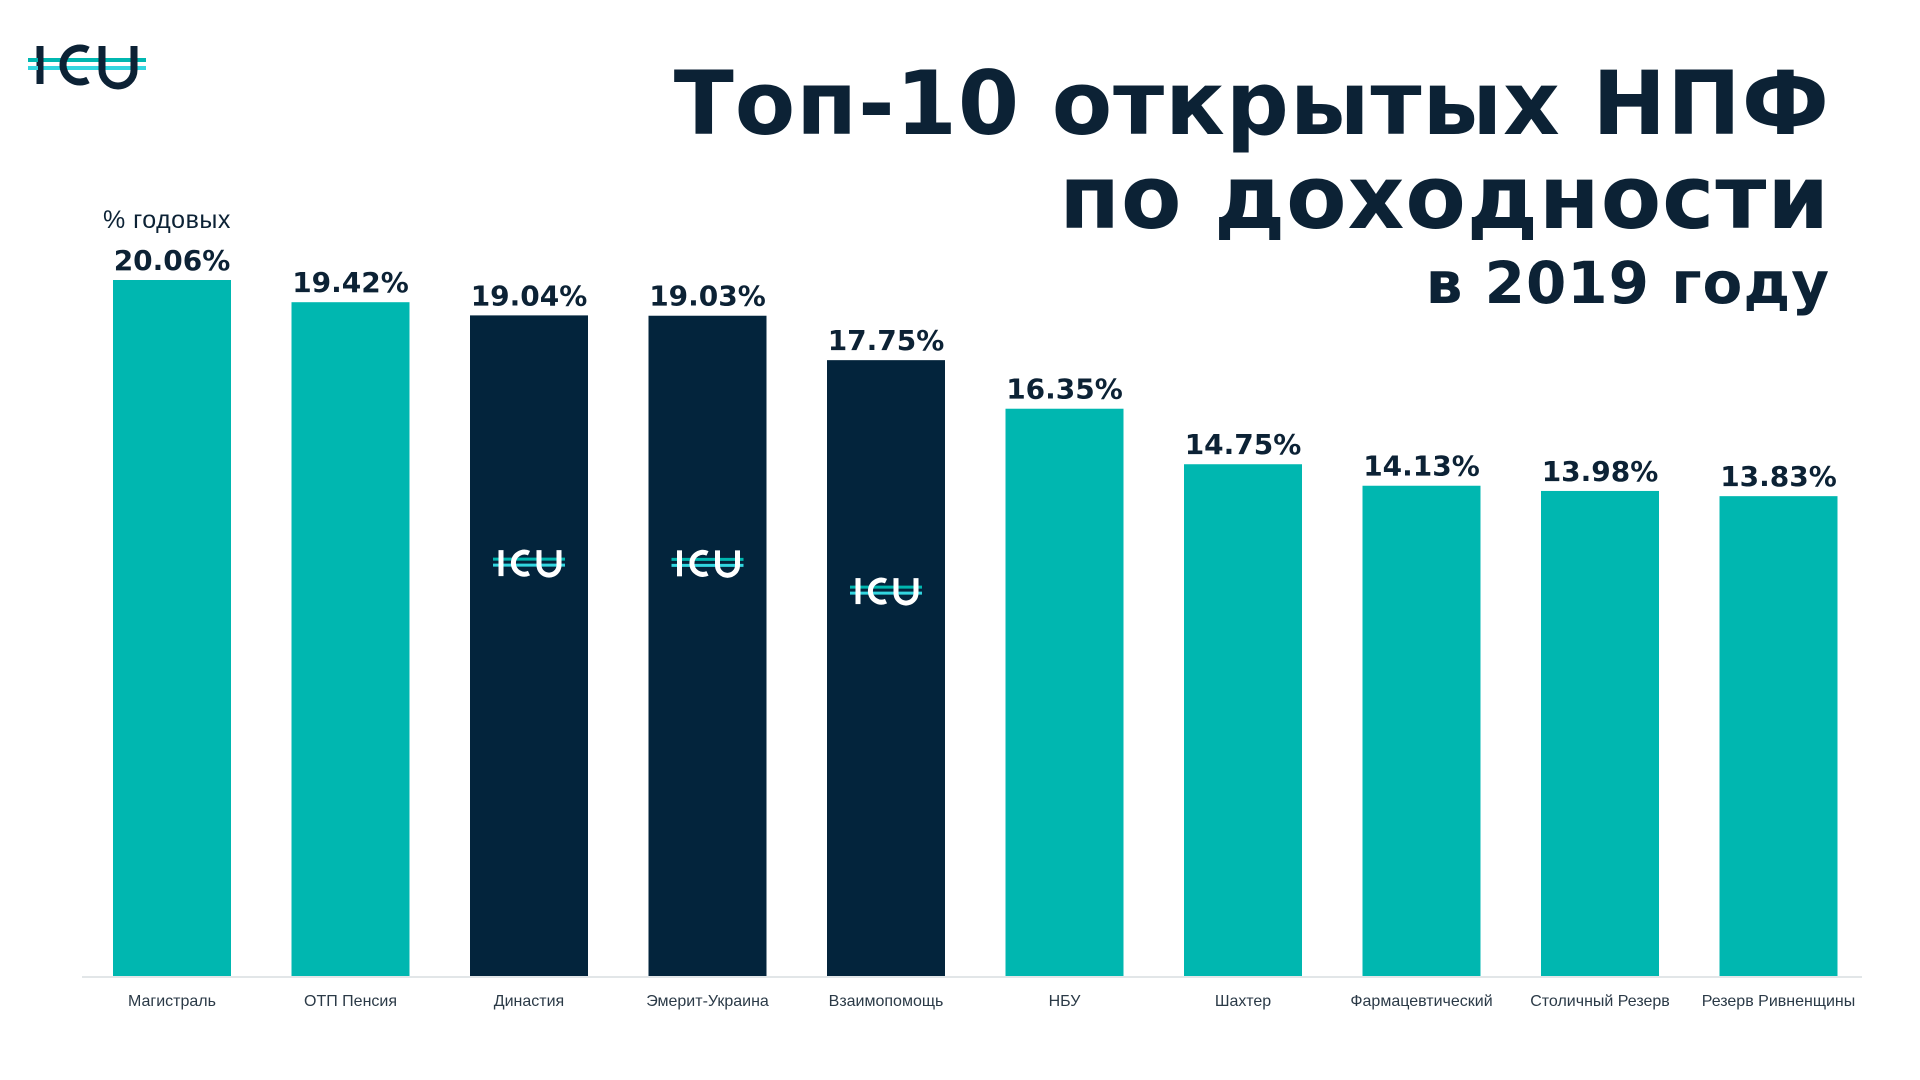  What do you see at coordinates (1064, 389) in the screenshot?
I see `value-label: 16.35%` at bounding box center [1064, 389].